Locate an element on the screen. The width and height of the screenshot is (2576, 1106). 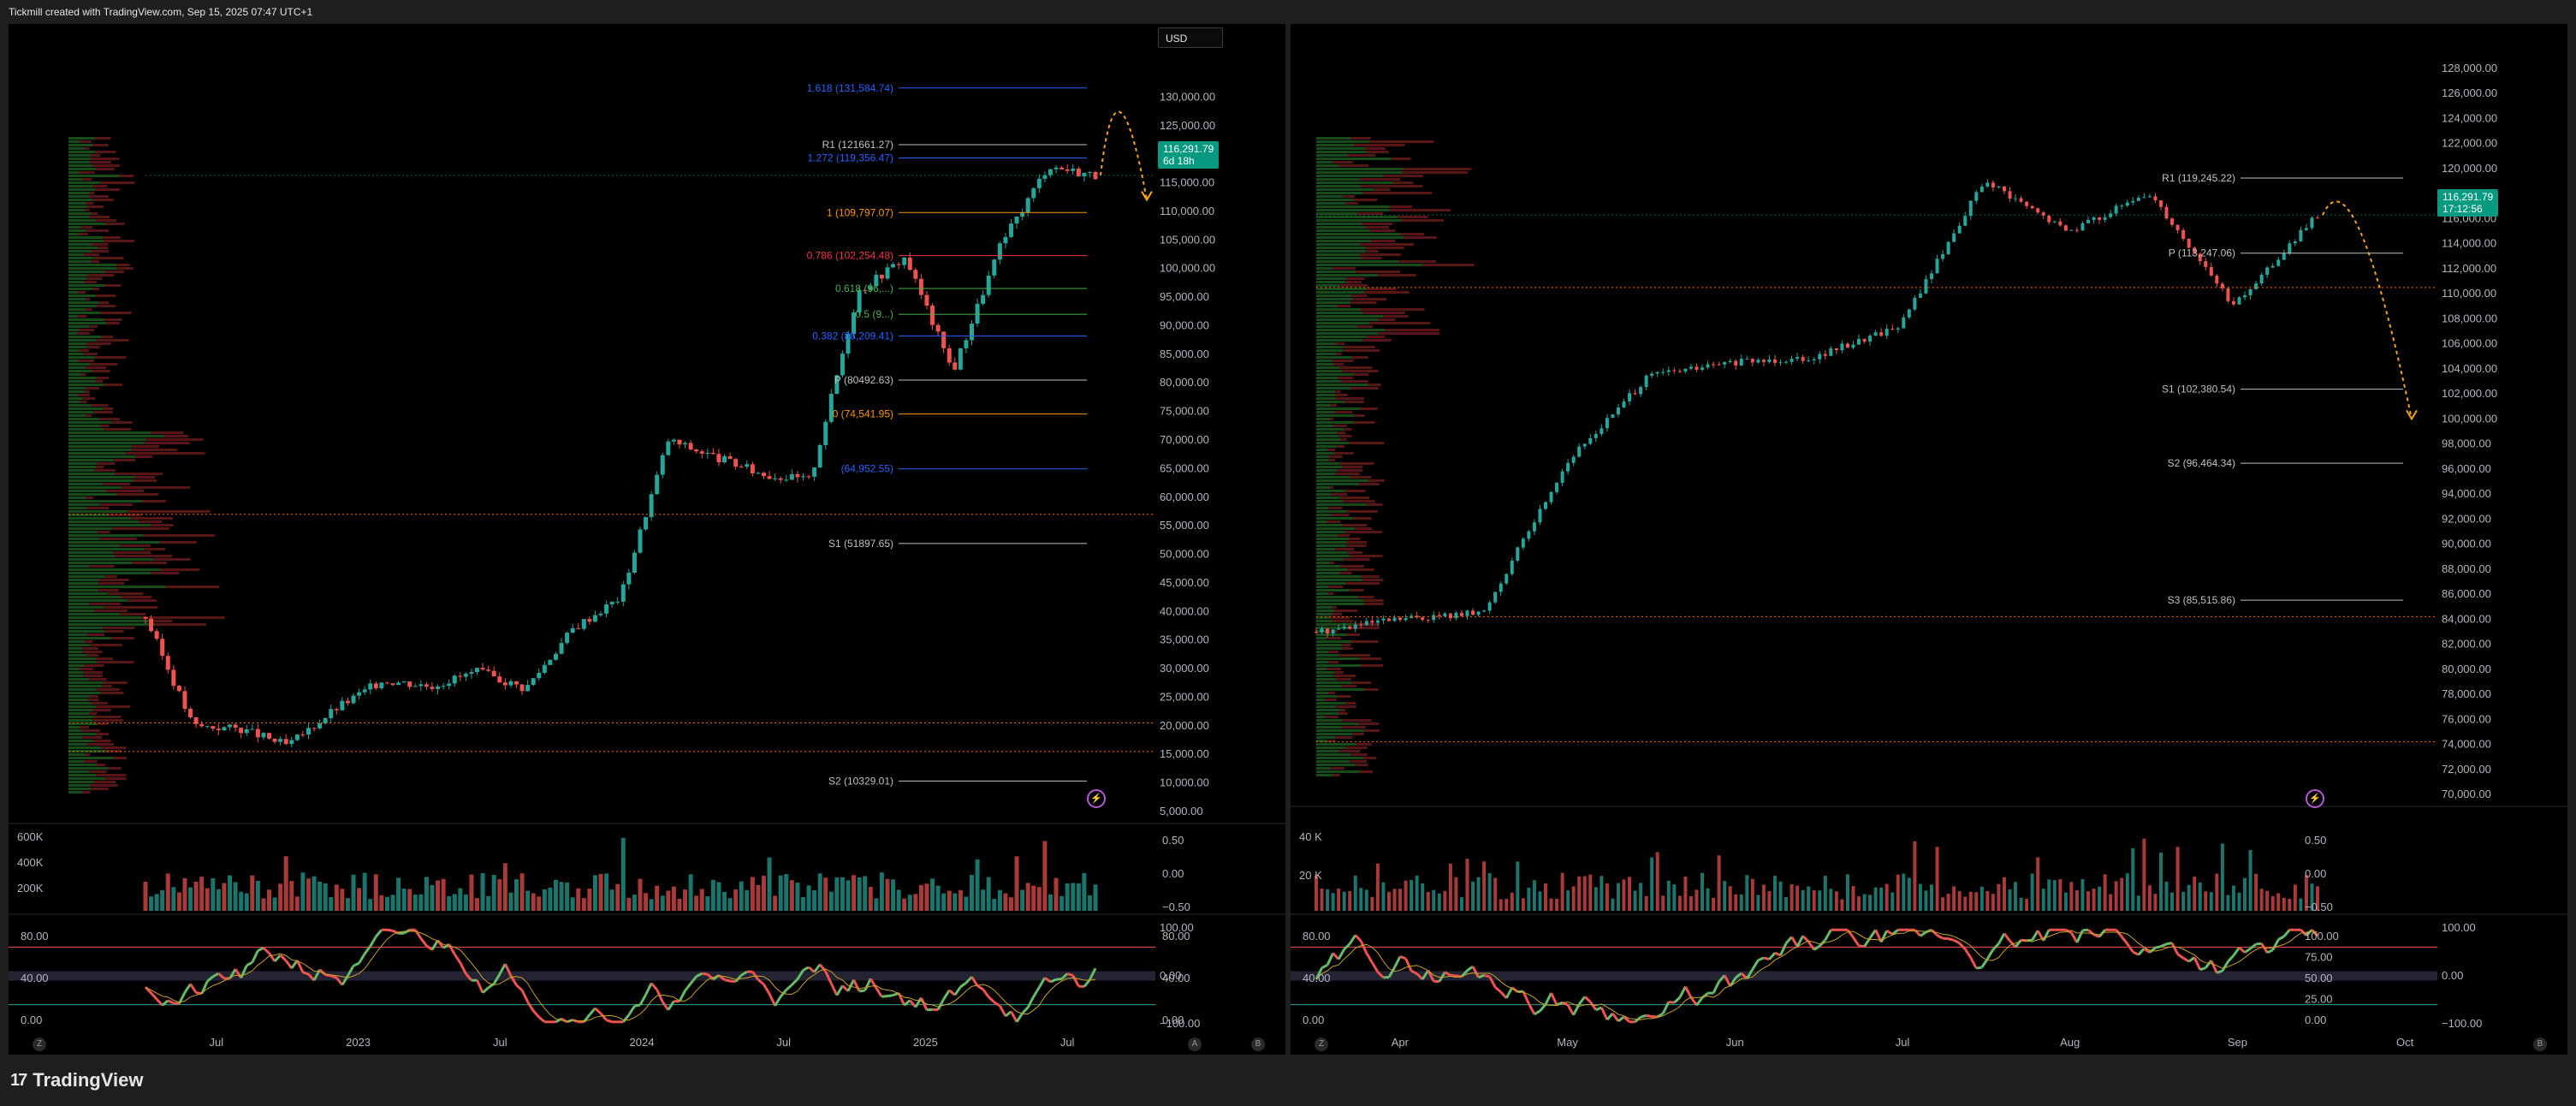
auto-scale-button: A is located at coordinates (1195, 1045).